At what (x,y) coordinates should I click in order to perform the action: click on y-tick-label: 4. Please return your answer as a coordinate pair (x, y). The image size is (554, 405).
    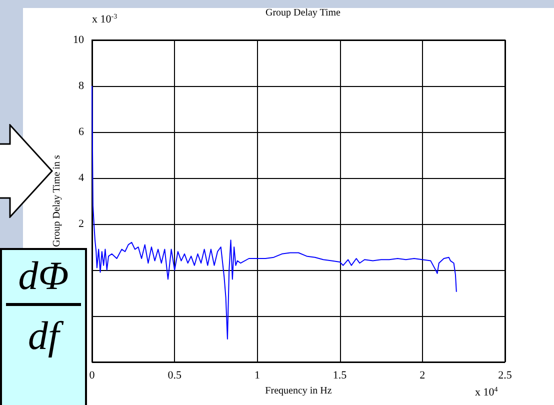
    Looking at the image, I should click on (81, 178).